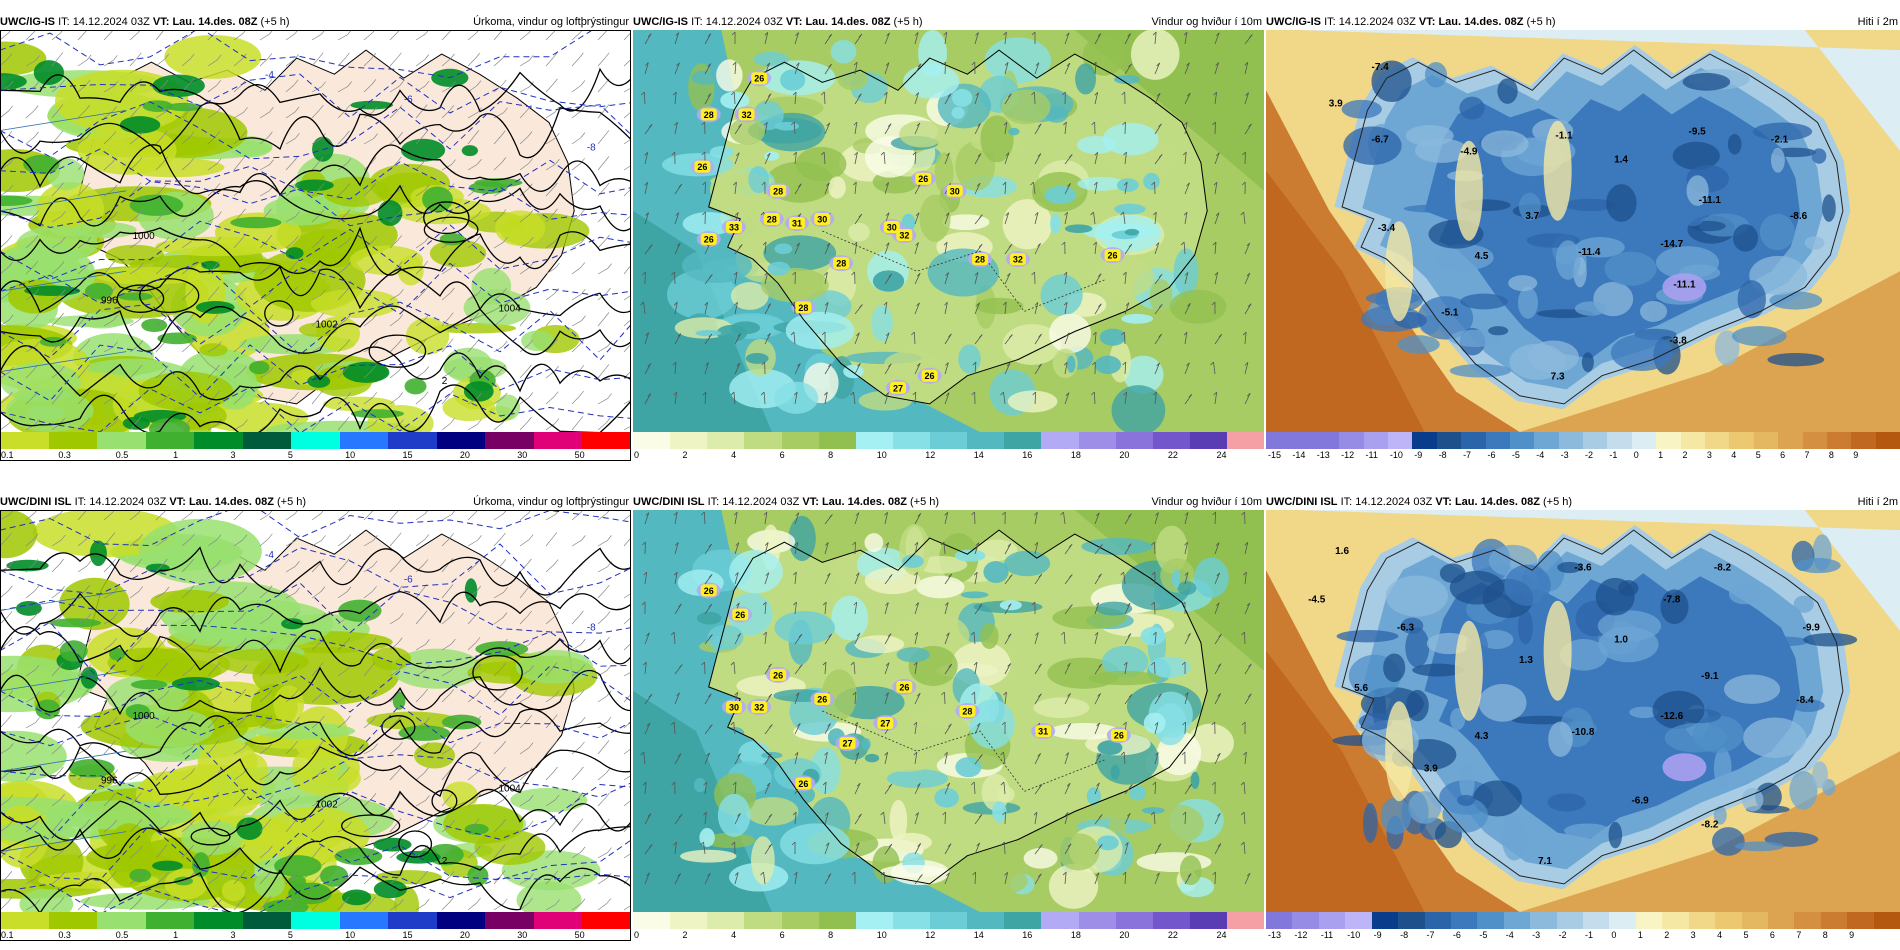  What do you see at coordinates (315, 528) in the screenshot?
I see `temperature-contour` at bounding box center [315, 528].